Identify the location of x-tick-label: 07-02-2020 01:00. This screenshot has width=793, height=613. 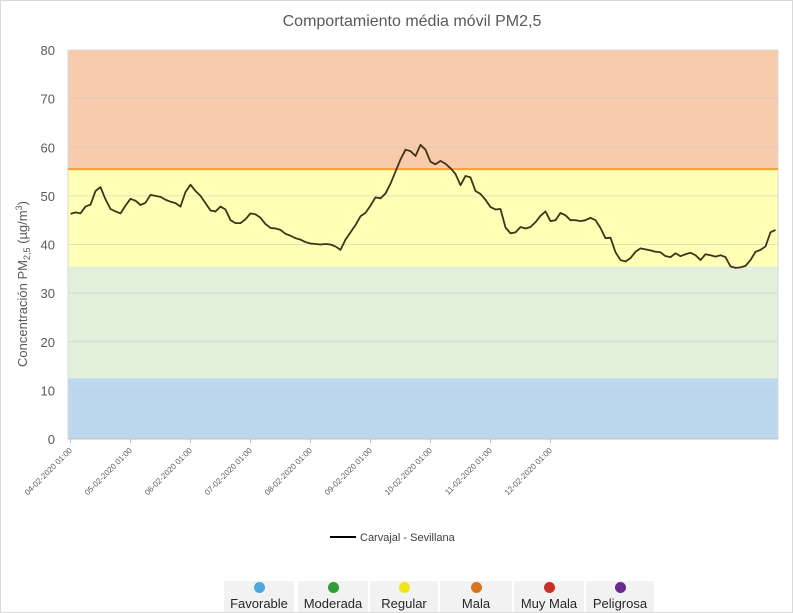
(228, 471).